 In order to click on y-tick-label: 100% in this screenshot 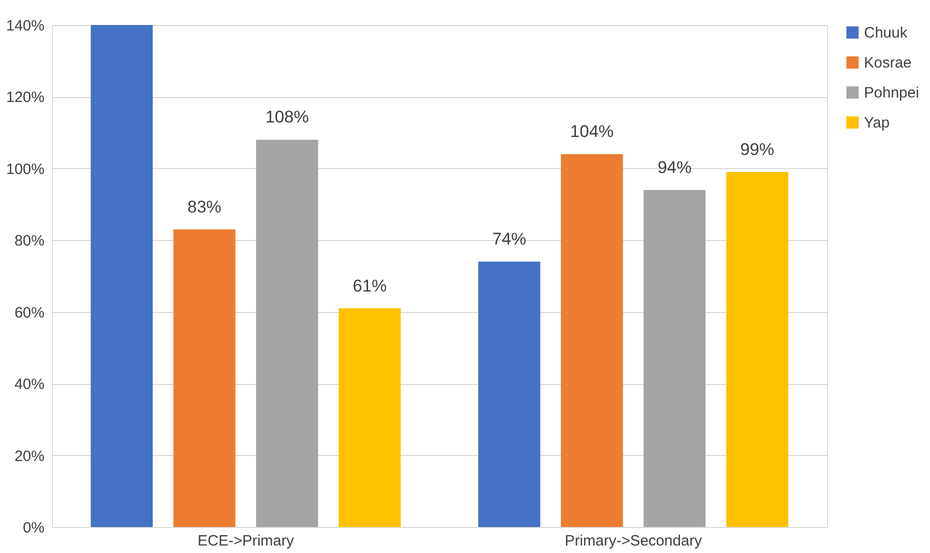, I will do `click(25, 169)`.